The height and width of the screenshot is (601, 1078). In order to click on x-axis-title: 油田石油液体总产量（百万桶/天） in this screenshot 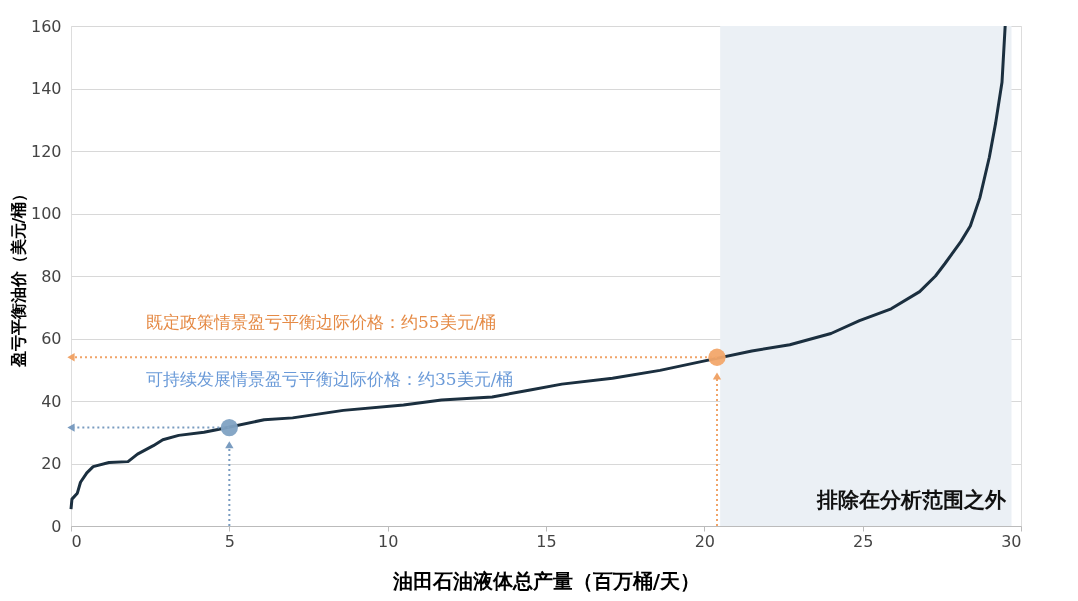, I will do `click(546, 580)`.